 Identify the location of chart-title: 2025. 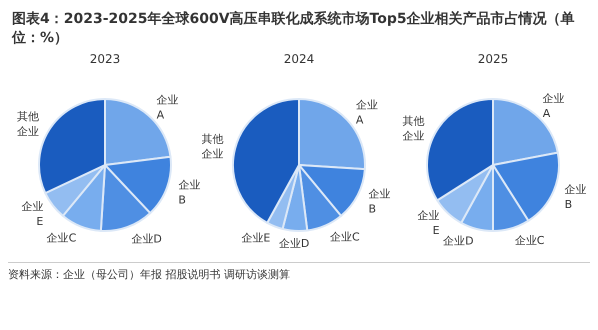
(493, 60).